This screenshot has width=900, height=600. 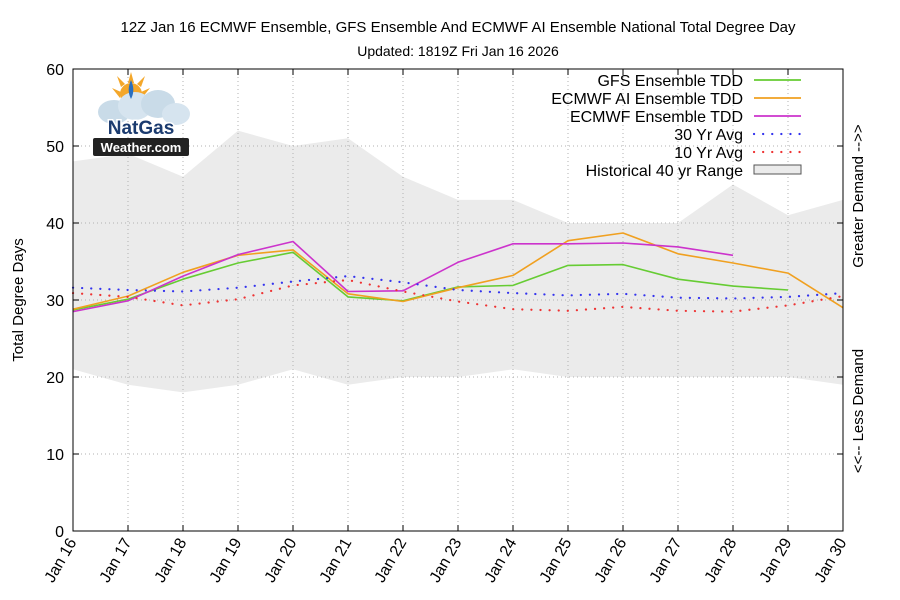 I want to click on natgas-weather-logo: NatGas Weather.com, so click(x=141, y=114).